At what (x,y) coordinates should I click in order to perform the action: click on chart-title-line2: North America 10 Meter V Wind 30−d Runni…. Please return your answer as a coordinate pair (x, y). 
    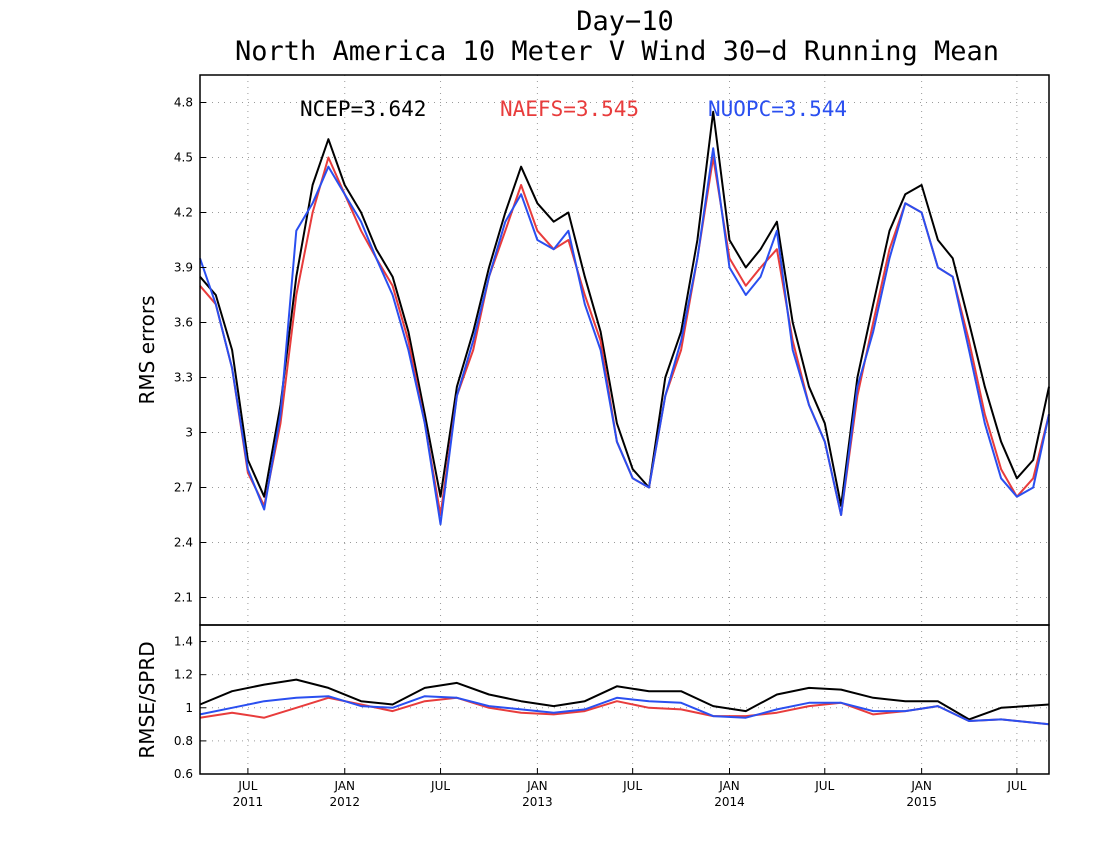
    Looking at the image, I should click on (617, 51).